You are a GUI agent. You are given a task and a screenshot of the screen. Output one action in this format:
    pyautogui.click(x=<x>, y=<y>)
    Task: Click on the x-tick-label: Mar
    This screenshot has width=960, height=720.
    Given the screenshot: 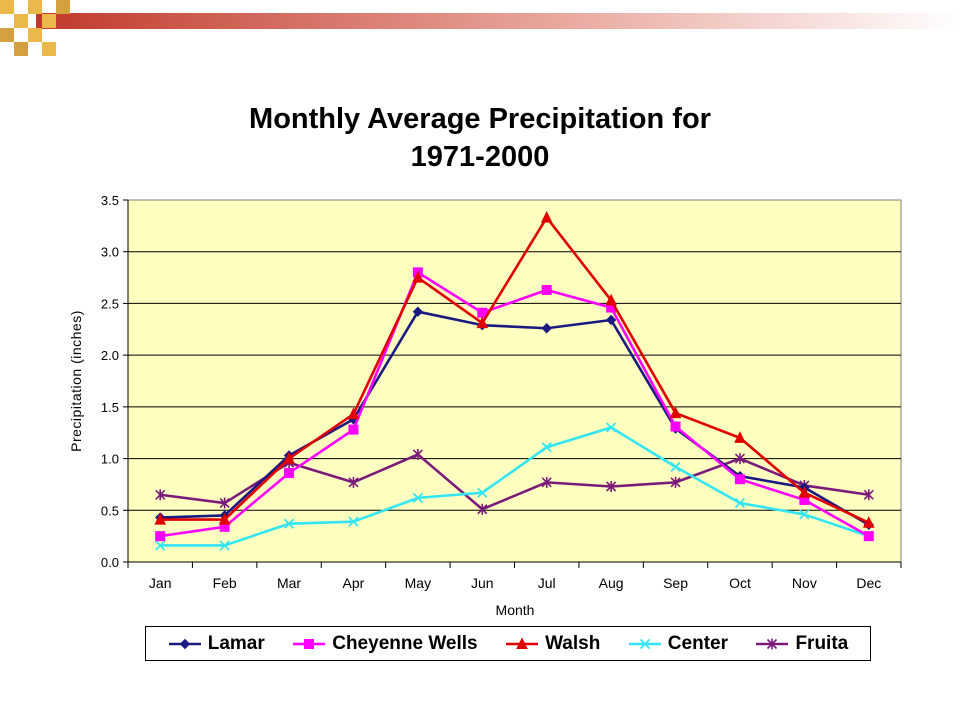 What is the action you would take?
    pyautogui.click(x=289, y=583)
    